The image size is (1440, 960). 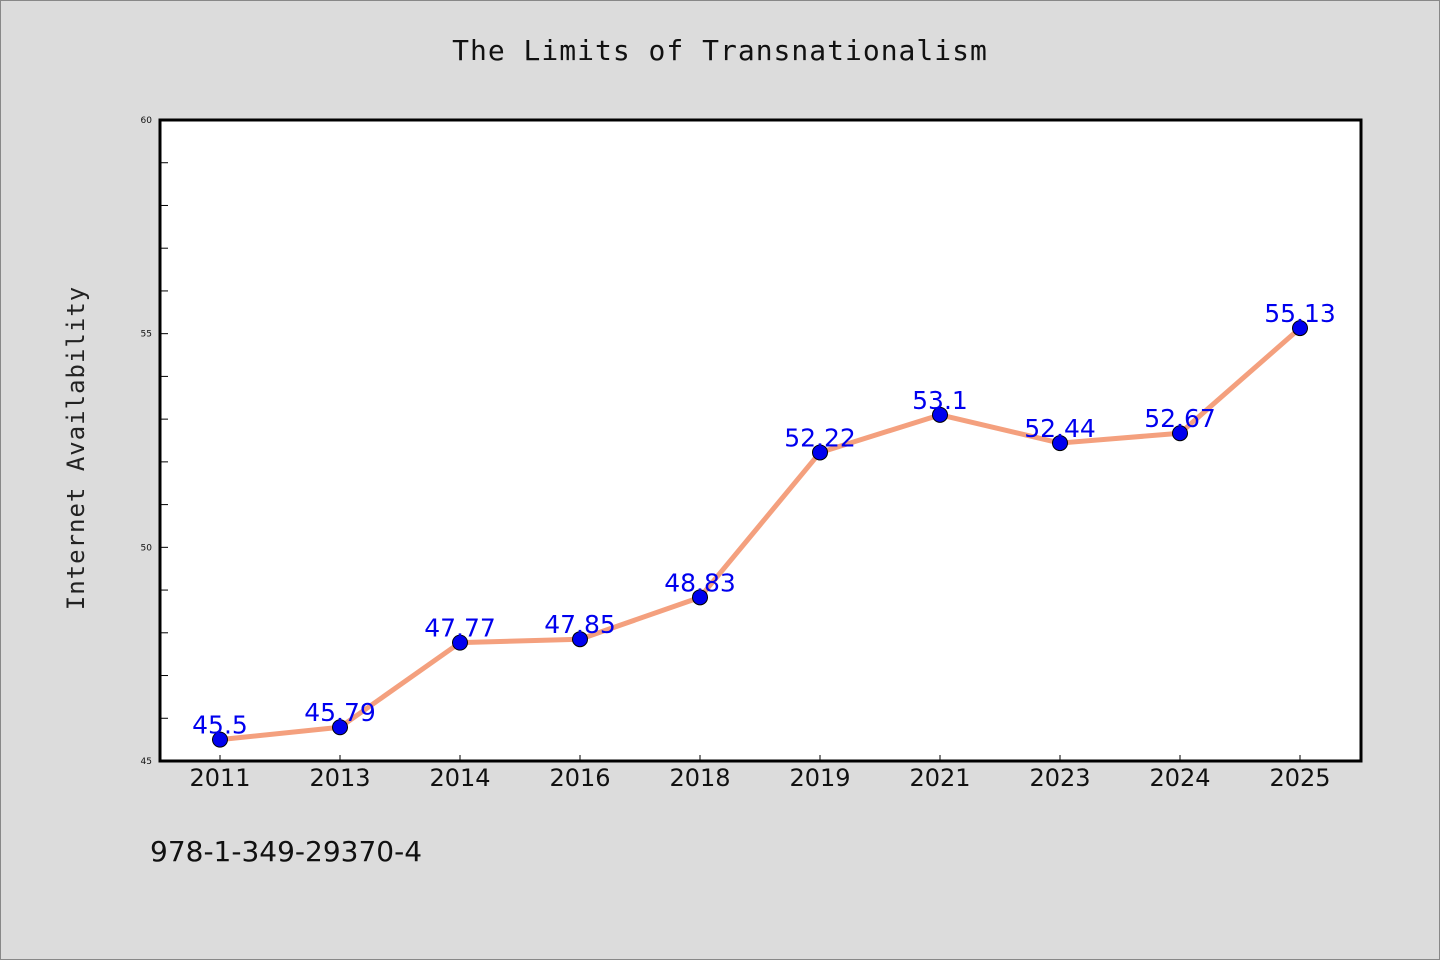 I want to click on x-tick-label: 2013, so click(x=339, y=778).